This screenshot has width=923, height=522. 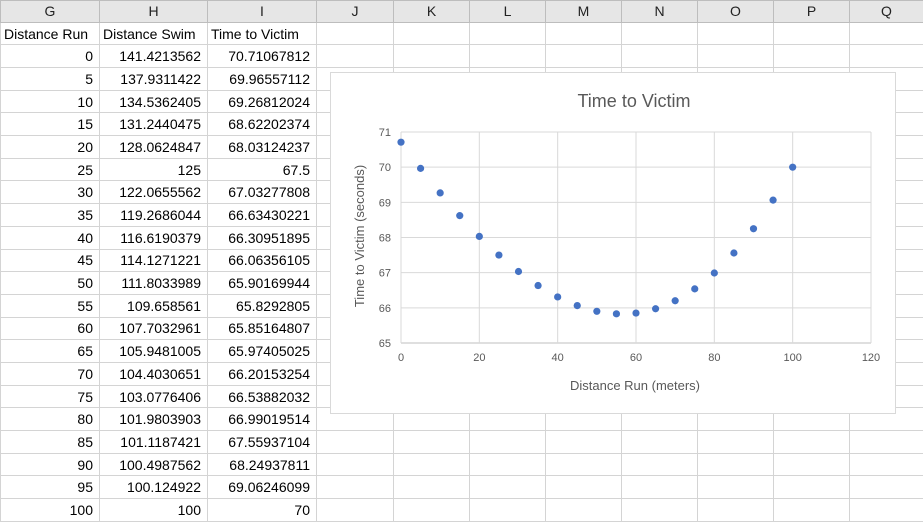 What do you see at coordinates (153, 442) in the screenshot?
I see `cell: 101.1187421` at bounding box center [153, 442].